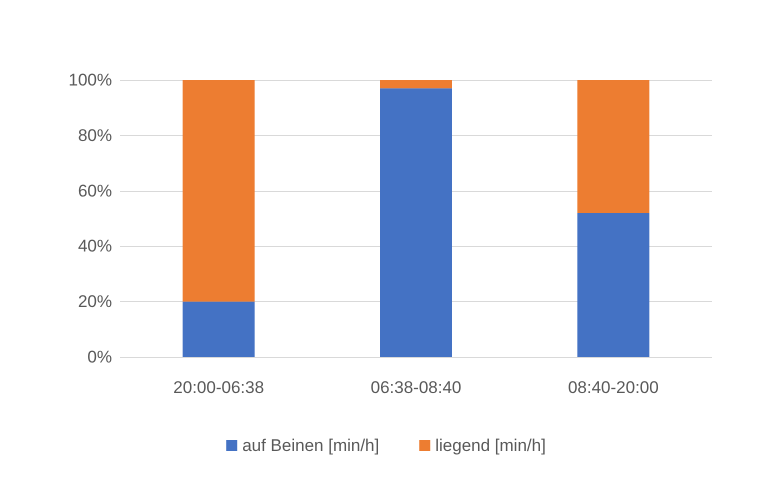 This screenshot has height=477, width=772. I want to click on x-tick-label: 08:40-20:00, so click(613, 387).